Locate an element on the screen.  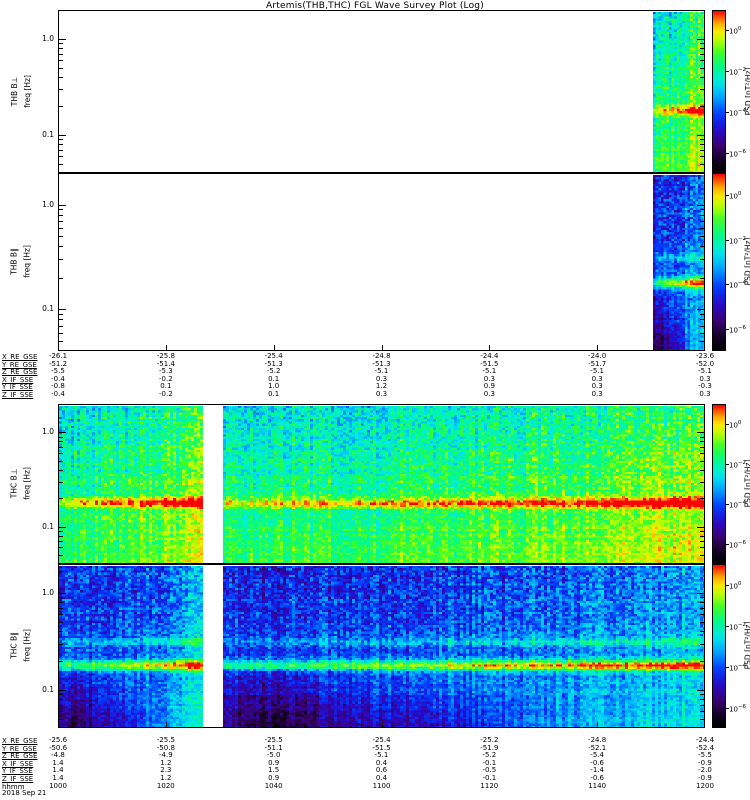
y-tick-label-thb-bperp-0: 1.0 is located at coordinates (48, 38).